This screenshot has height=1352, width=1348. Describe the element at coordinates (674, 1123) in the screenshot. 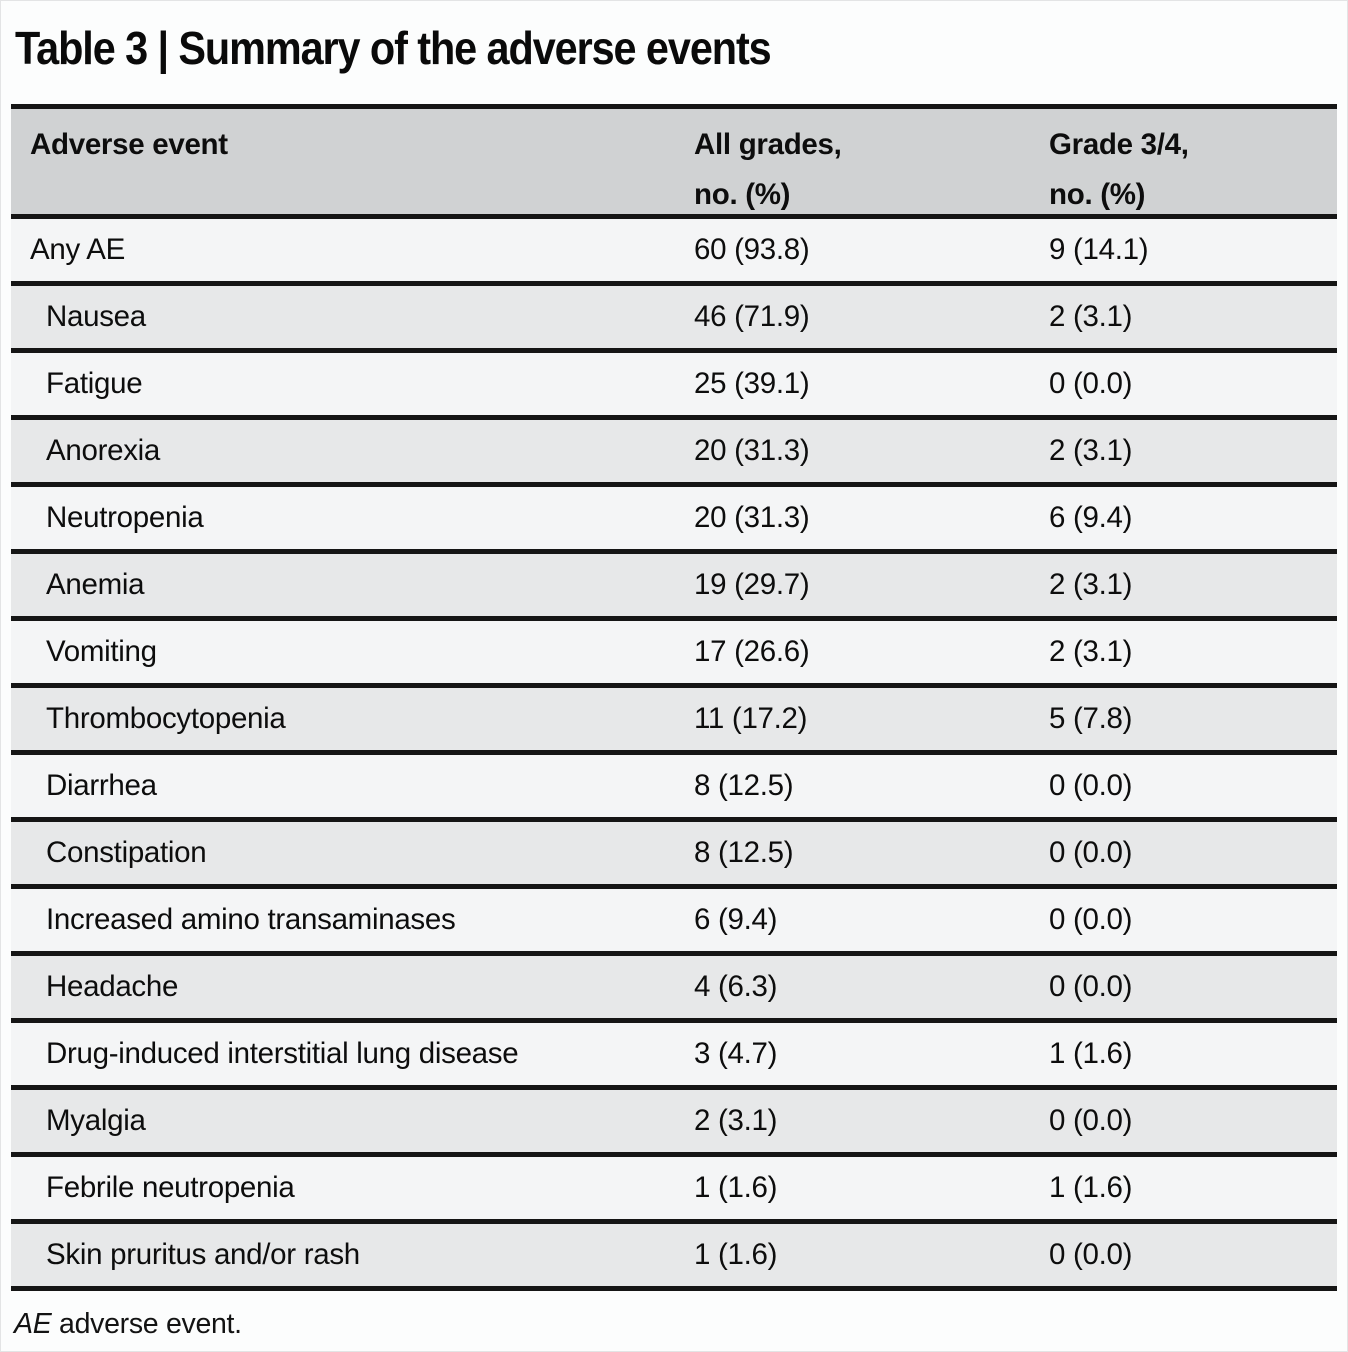

I see `table-row: Myalgia 2 (3.1) 0 (0.0)` at that location.